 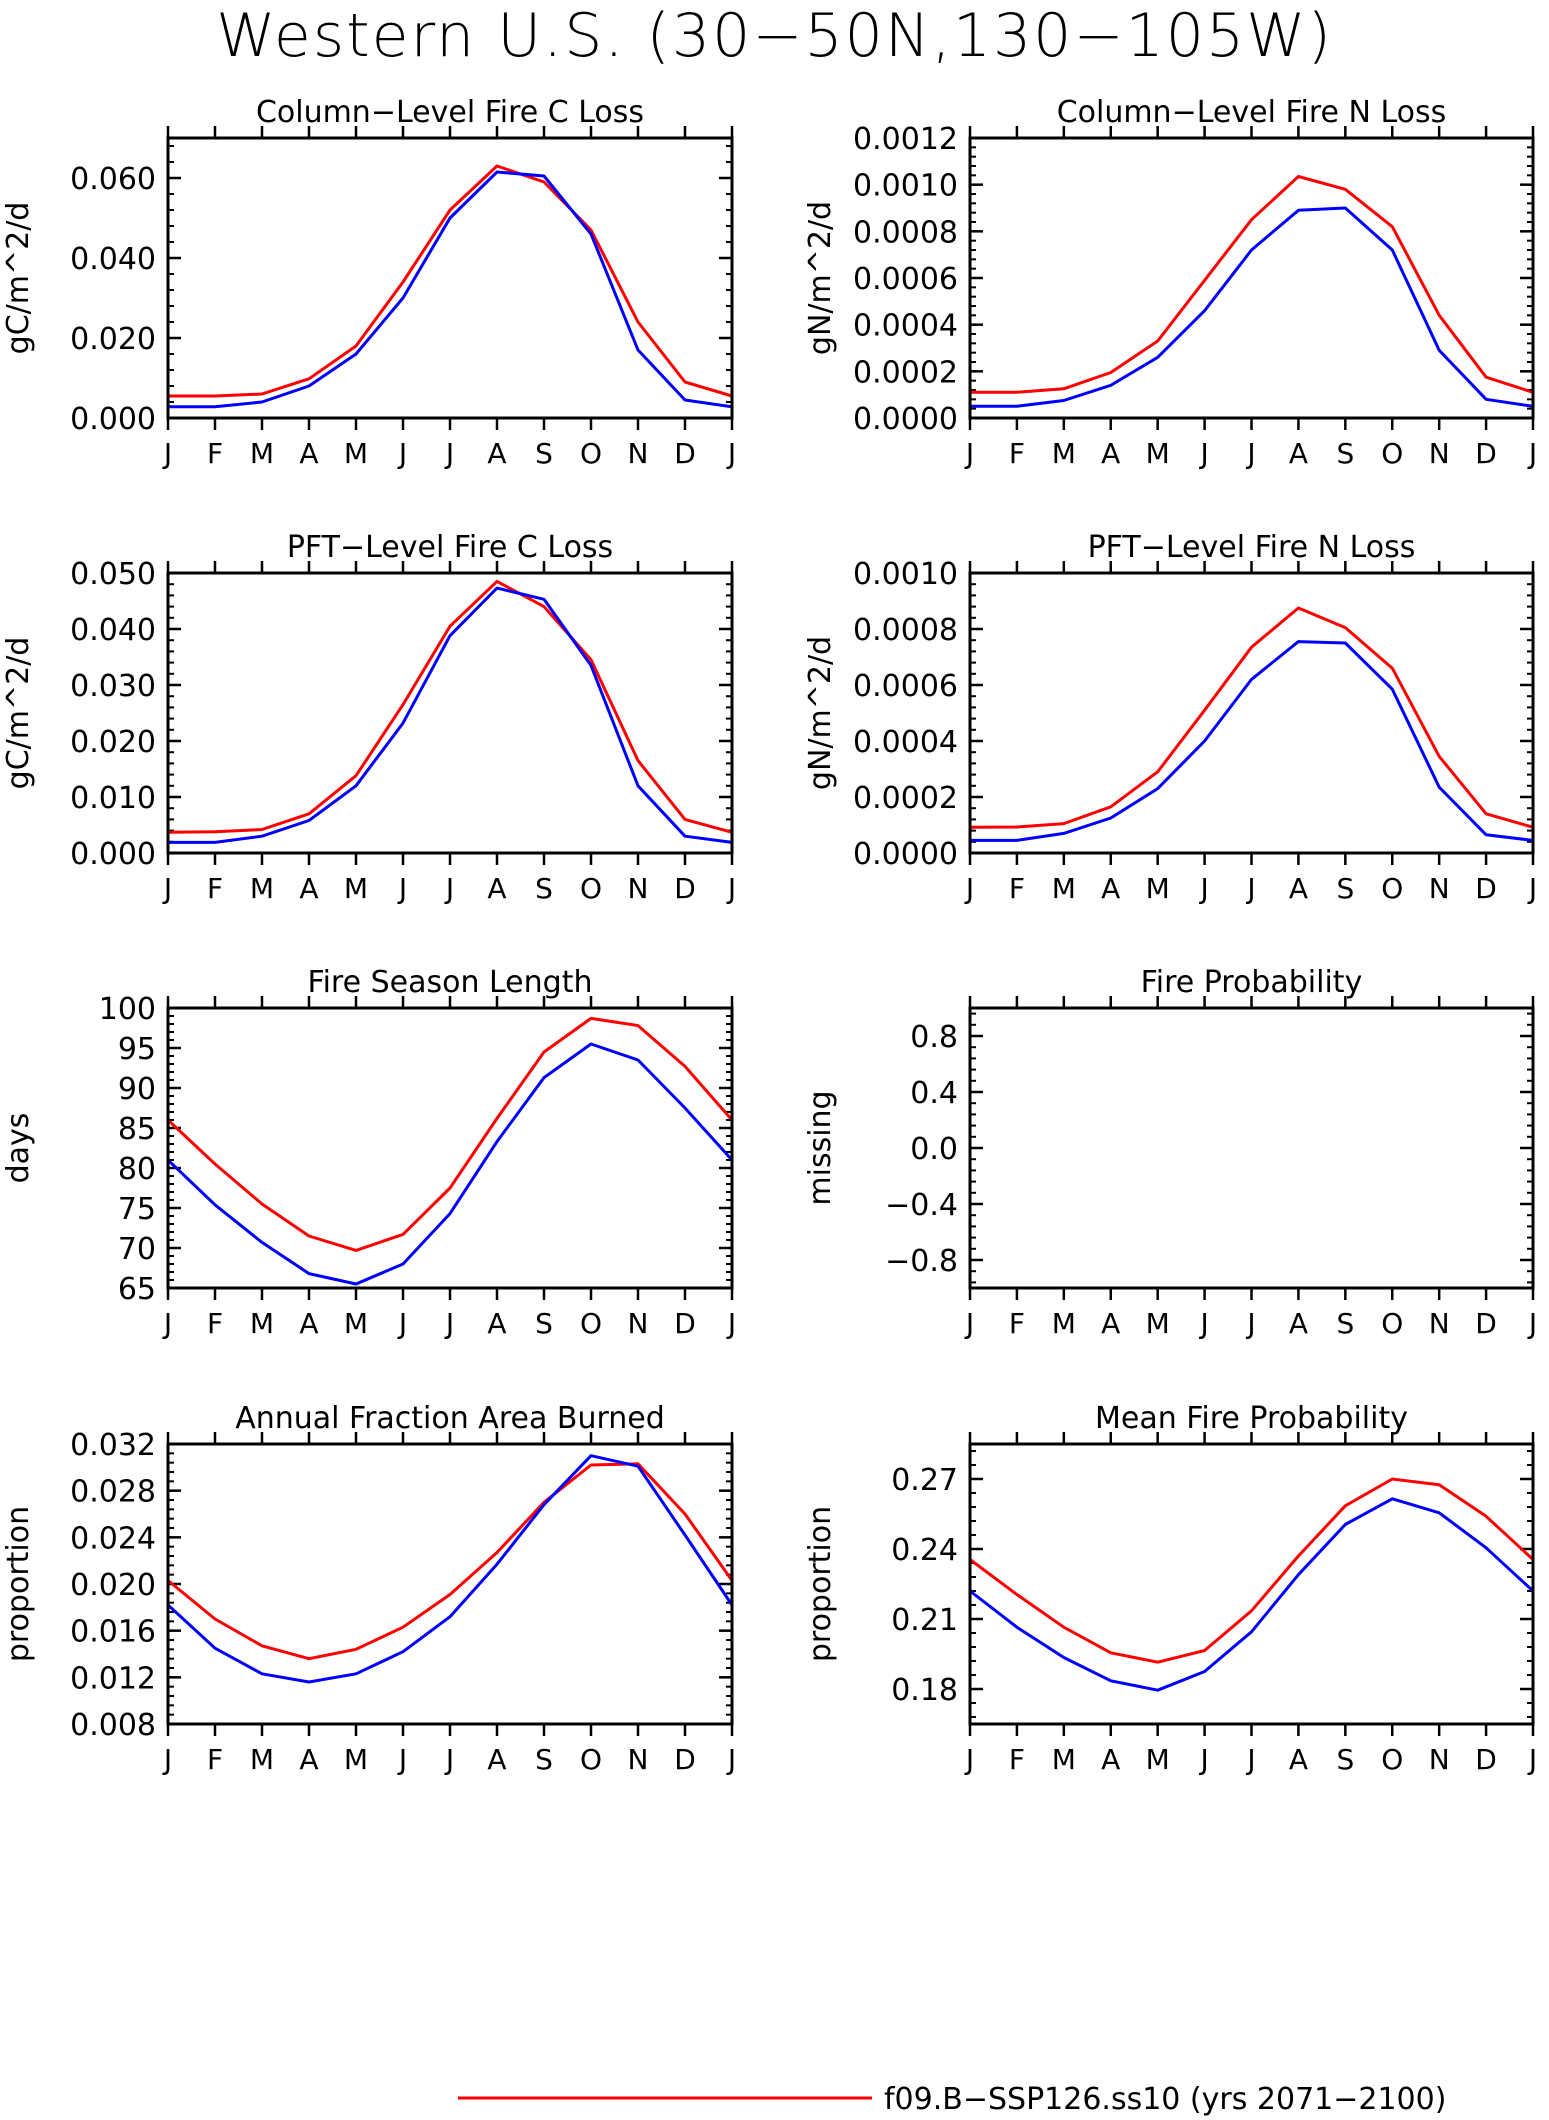 What do you see at coordinates (905, 630) in the screenshot?
I see `y-tick-label: 0.0008` at bounding box center [905, 630].